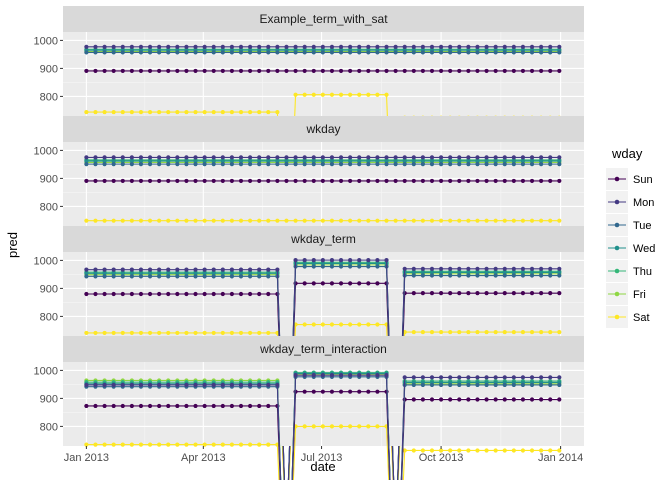  What do you see at coordinates (49, 69) in the screenshot?
I see `y-tick-label: 900` at bounding box center [49, 69].